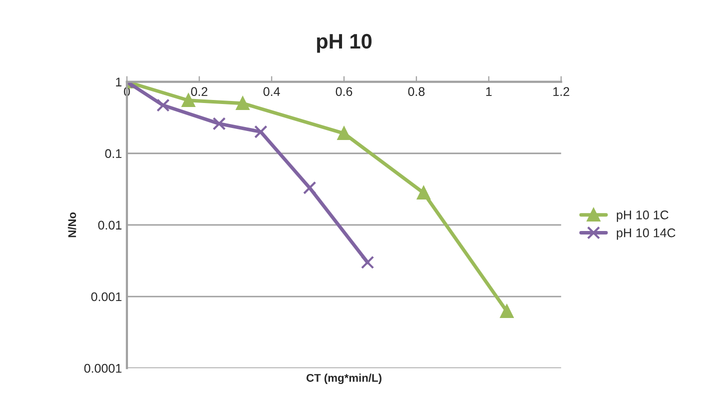 The width and height of the screenshot is (713, 409). What do you see at coordinates (119, 82) in the screenshot?
I see `y-tick-label: 1` at bounding box center [119, 82].